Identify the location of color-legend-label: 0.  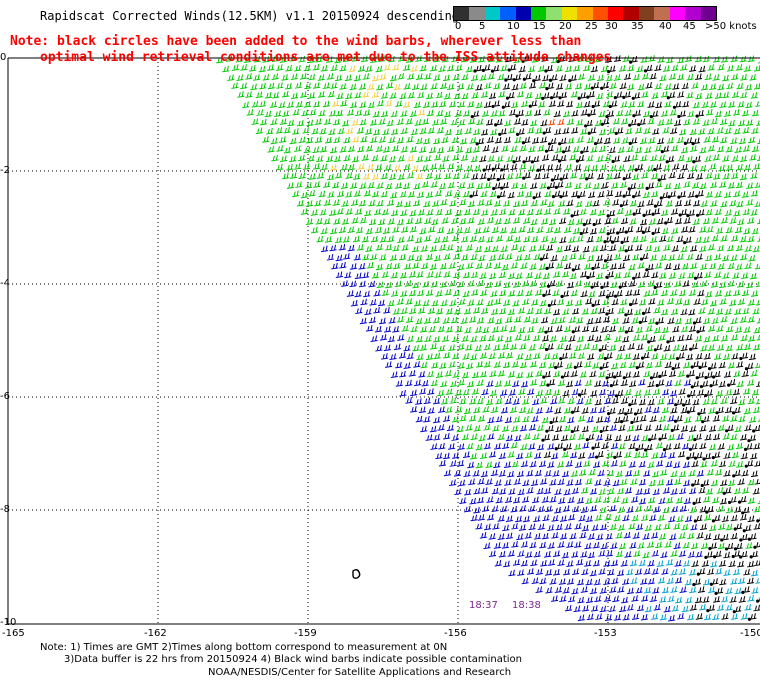
(458, 26).